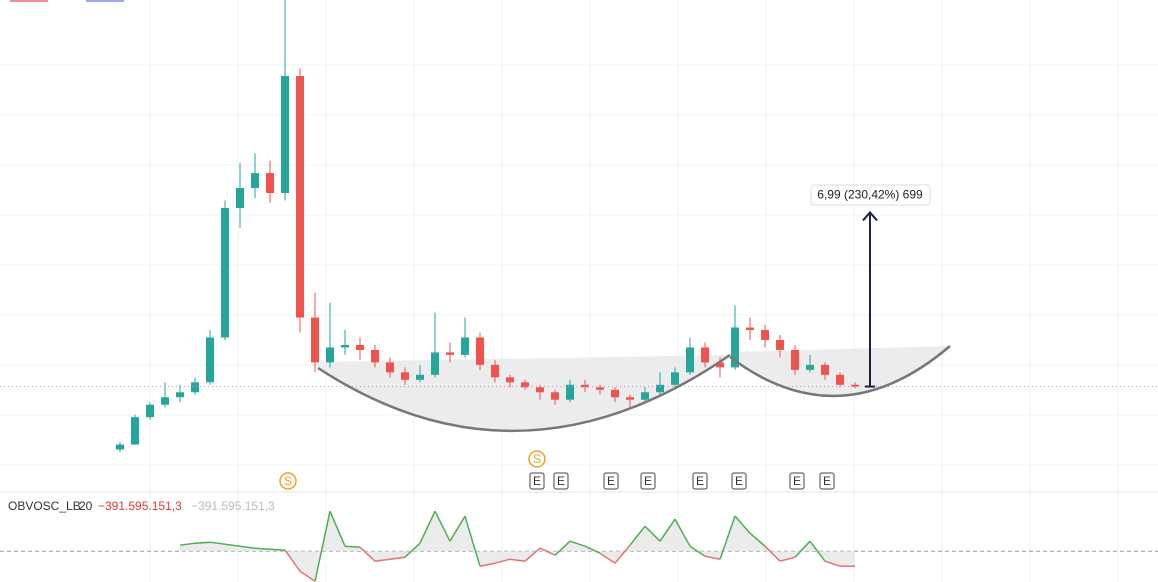 Image resolution: width=1158 pixels, height=582 pixels. I want to click on measure-tool: 6,99 (230,42%) 699, so click(870, 286).